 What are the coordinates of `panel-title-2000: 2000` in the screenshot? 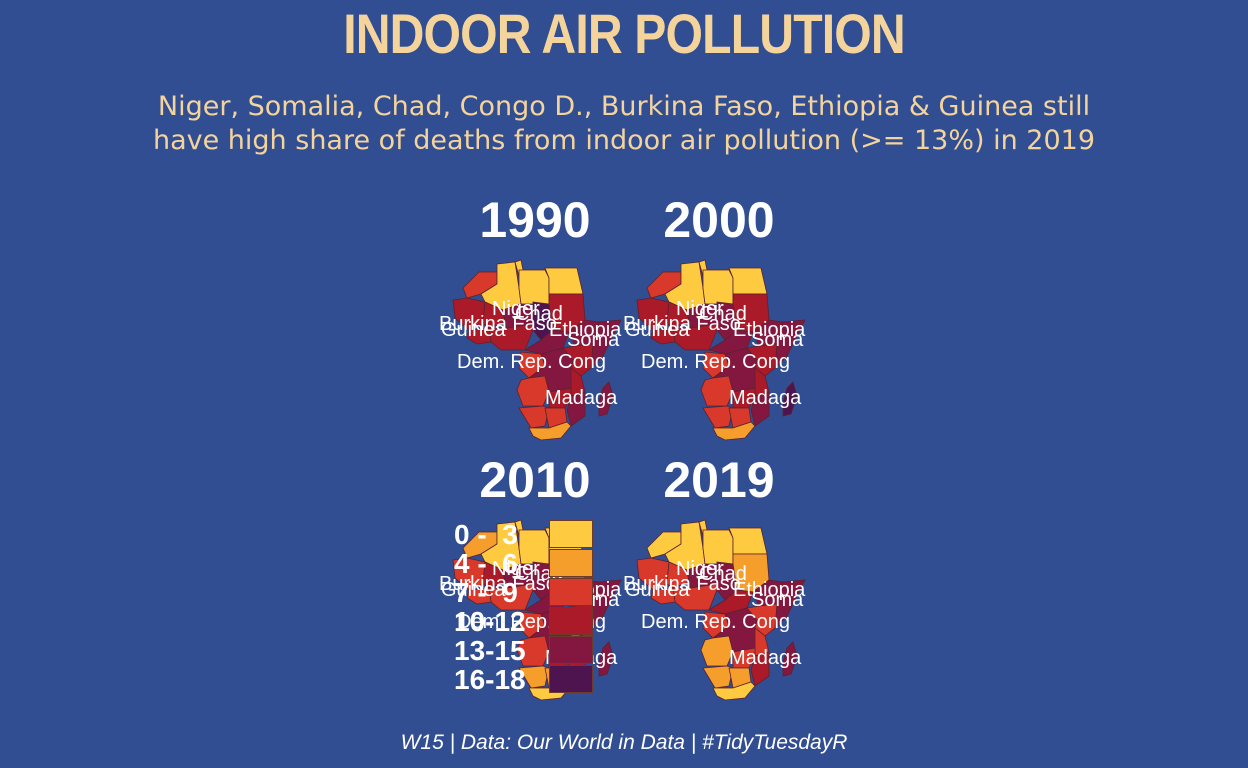 It's located at (719, 220).